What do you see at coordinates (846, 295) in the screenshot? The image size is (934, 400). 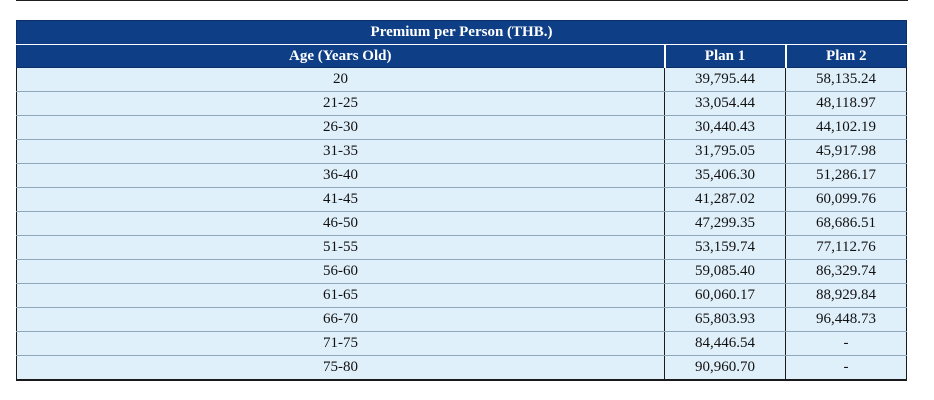 I see `plan-2-premium-cell: 88,929.84` at bounding box center [846, 295].